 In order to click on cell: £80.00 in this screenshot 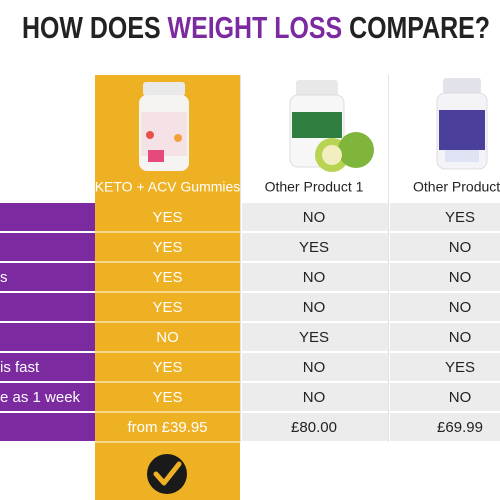, I will do `click(314, 427)`.